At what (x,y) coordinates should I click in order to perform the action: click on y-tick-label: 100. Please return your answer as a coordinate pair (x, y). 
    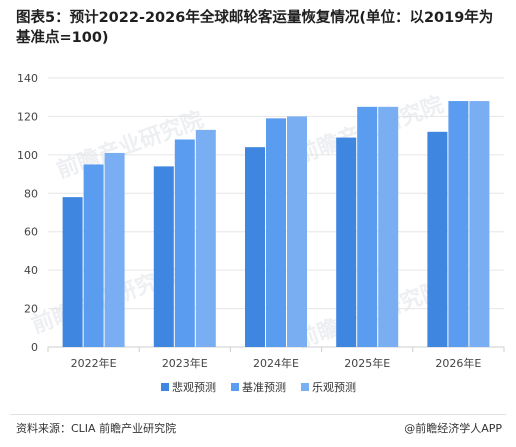
    Looking at the image, I should click on (27, 155).